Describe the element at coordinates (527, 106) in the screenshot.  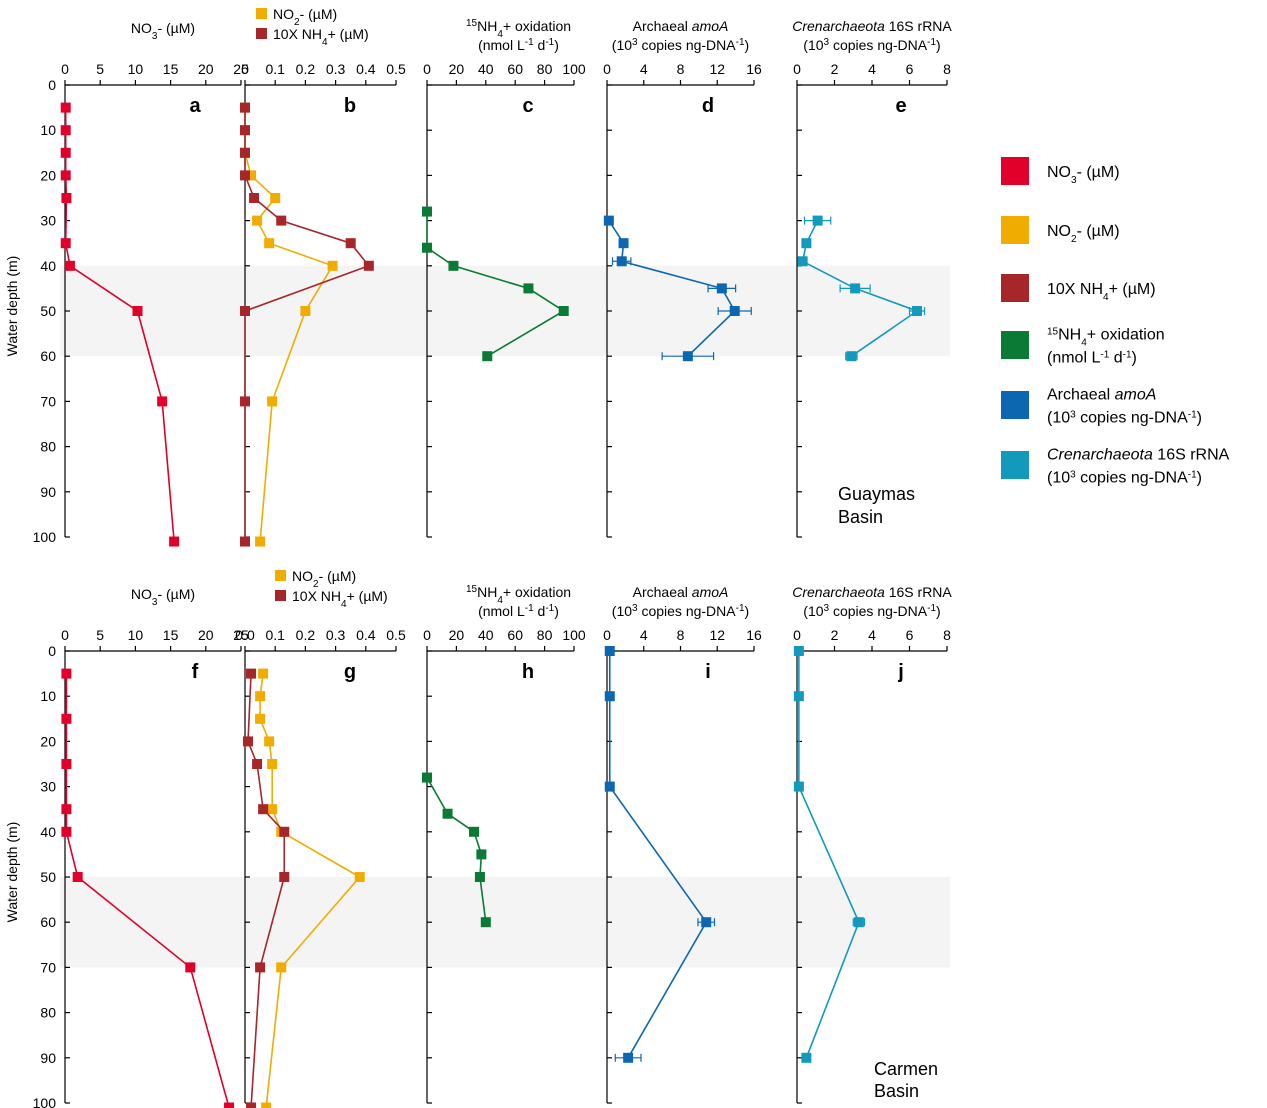
I see `panel-letter: c` at that location.